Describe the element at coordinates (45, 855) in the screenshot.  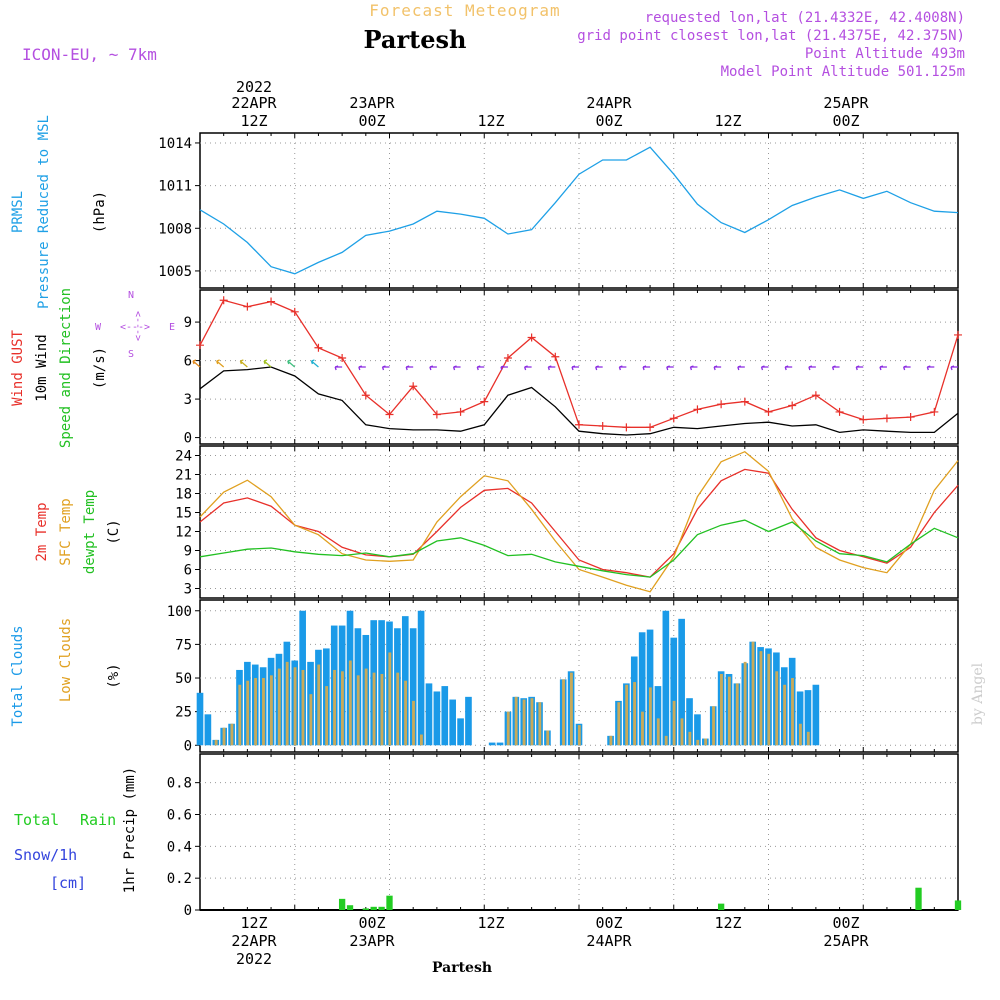
I see `p5-label-snow: Snow/1h` at that location.